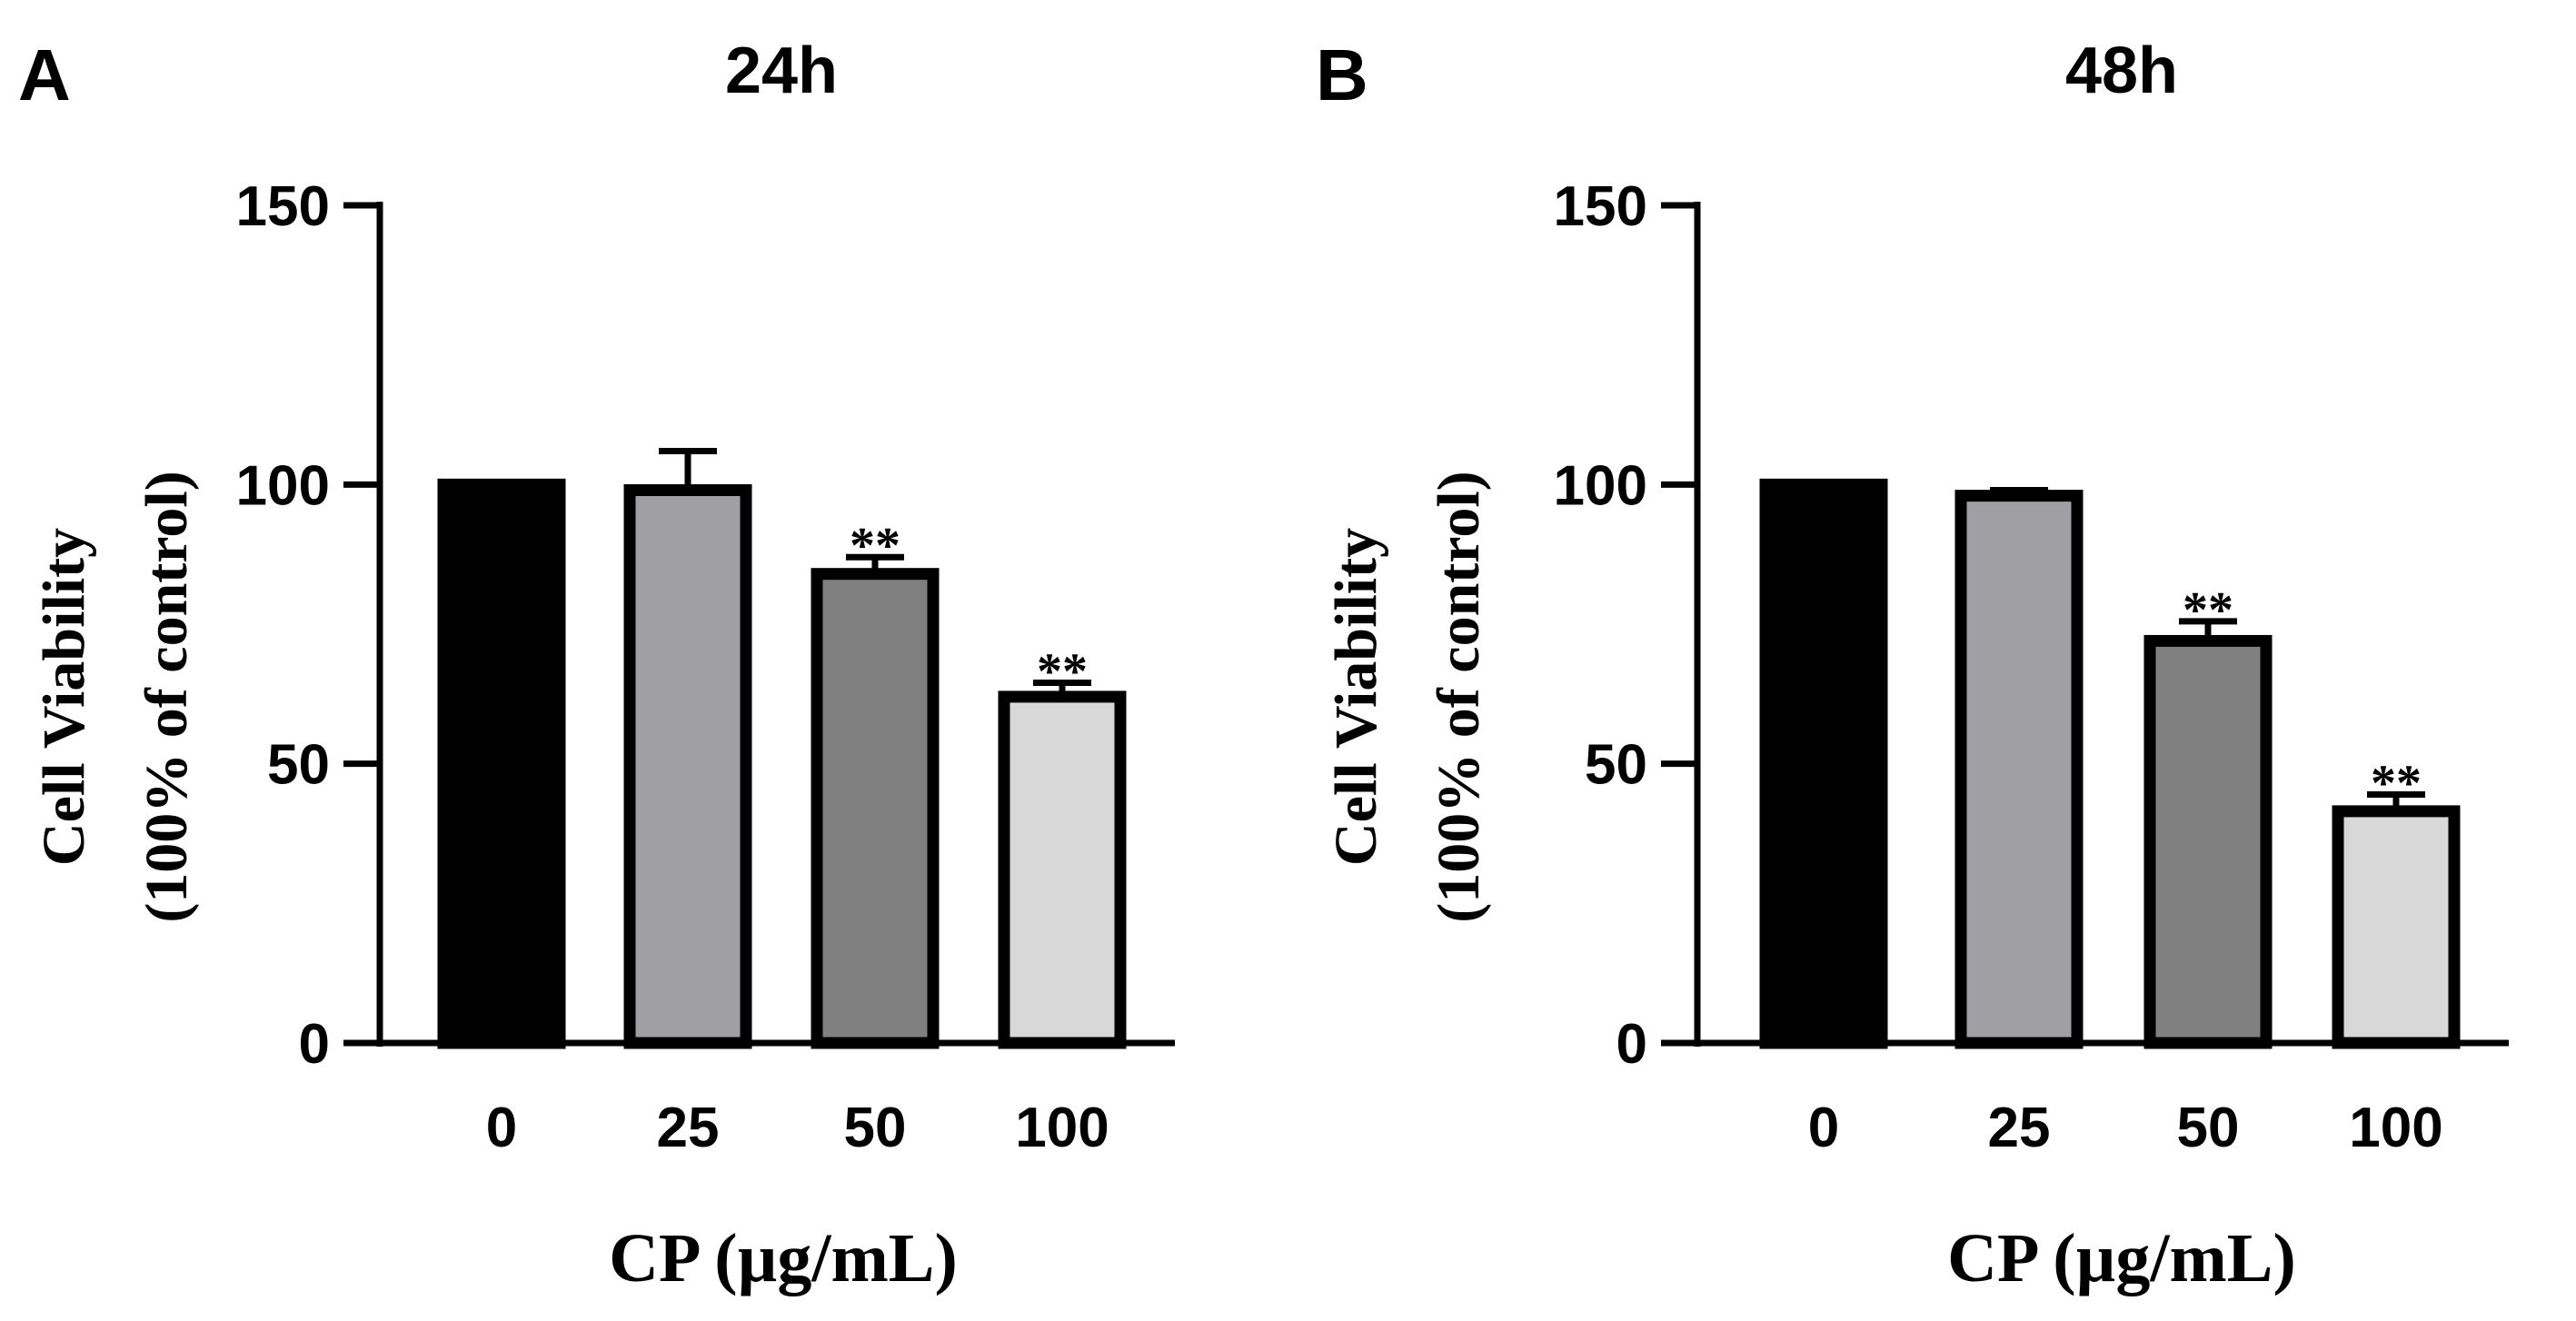 This screenshot has width=2576, height=1321. What do you see at coordinates (2121, 71) in the screenshot?
I see `chart-title: 48h` at bounding box center [2121, 71].